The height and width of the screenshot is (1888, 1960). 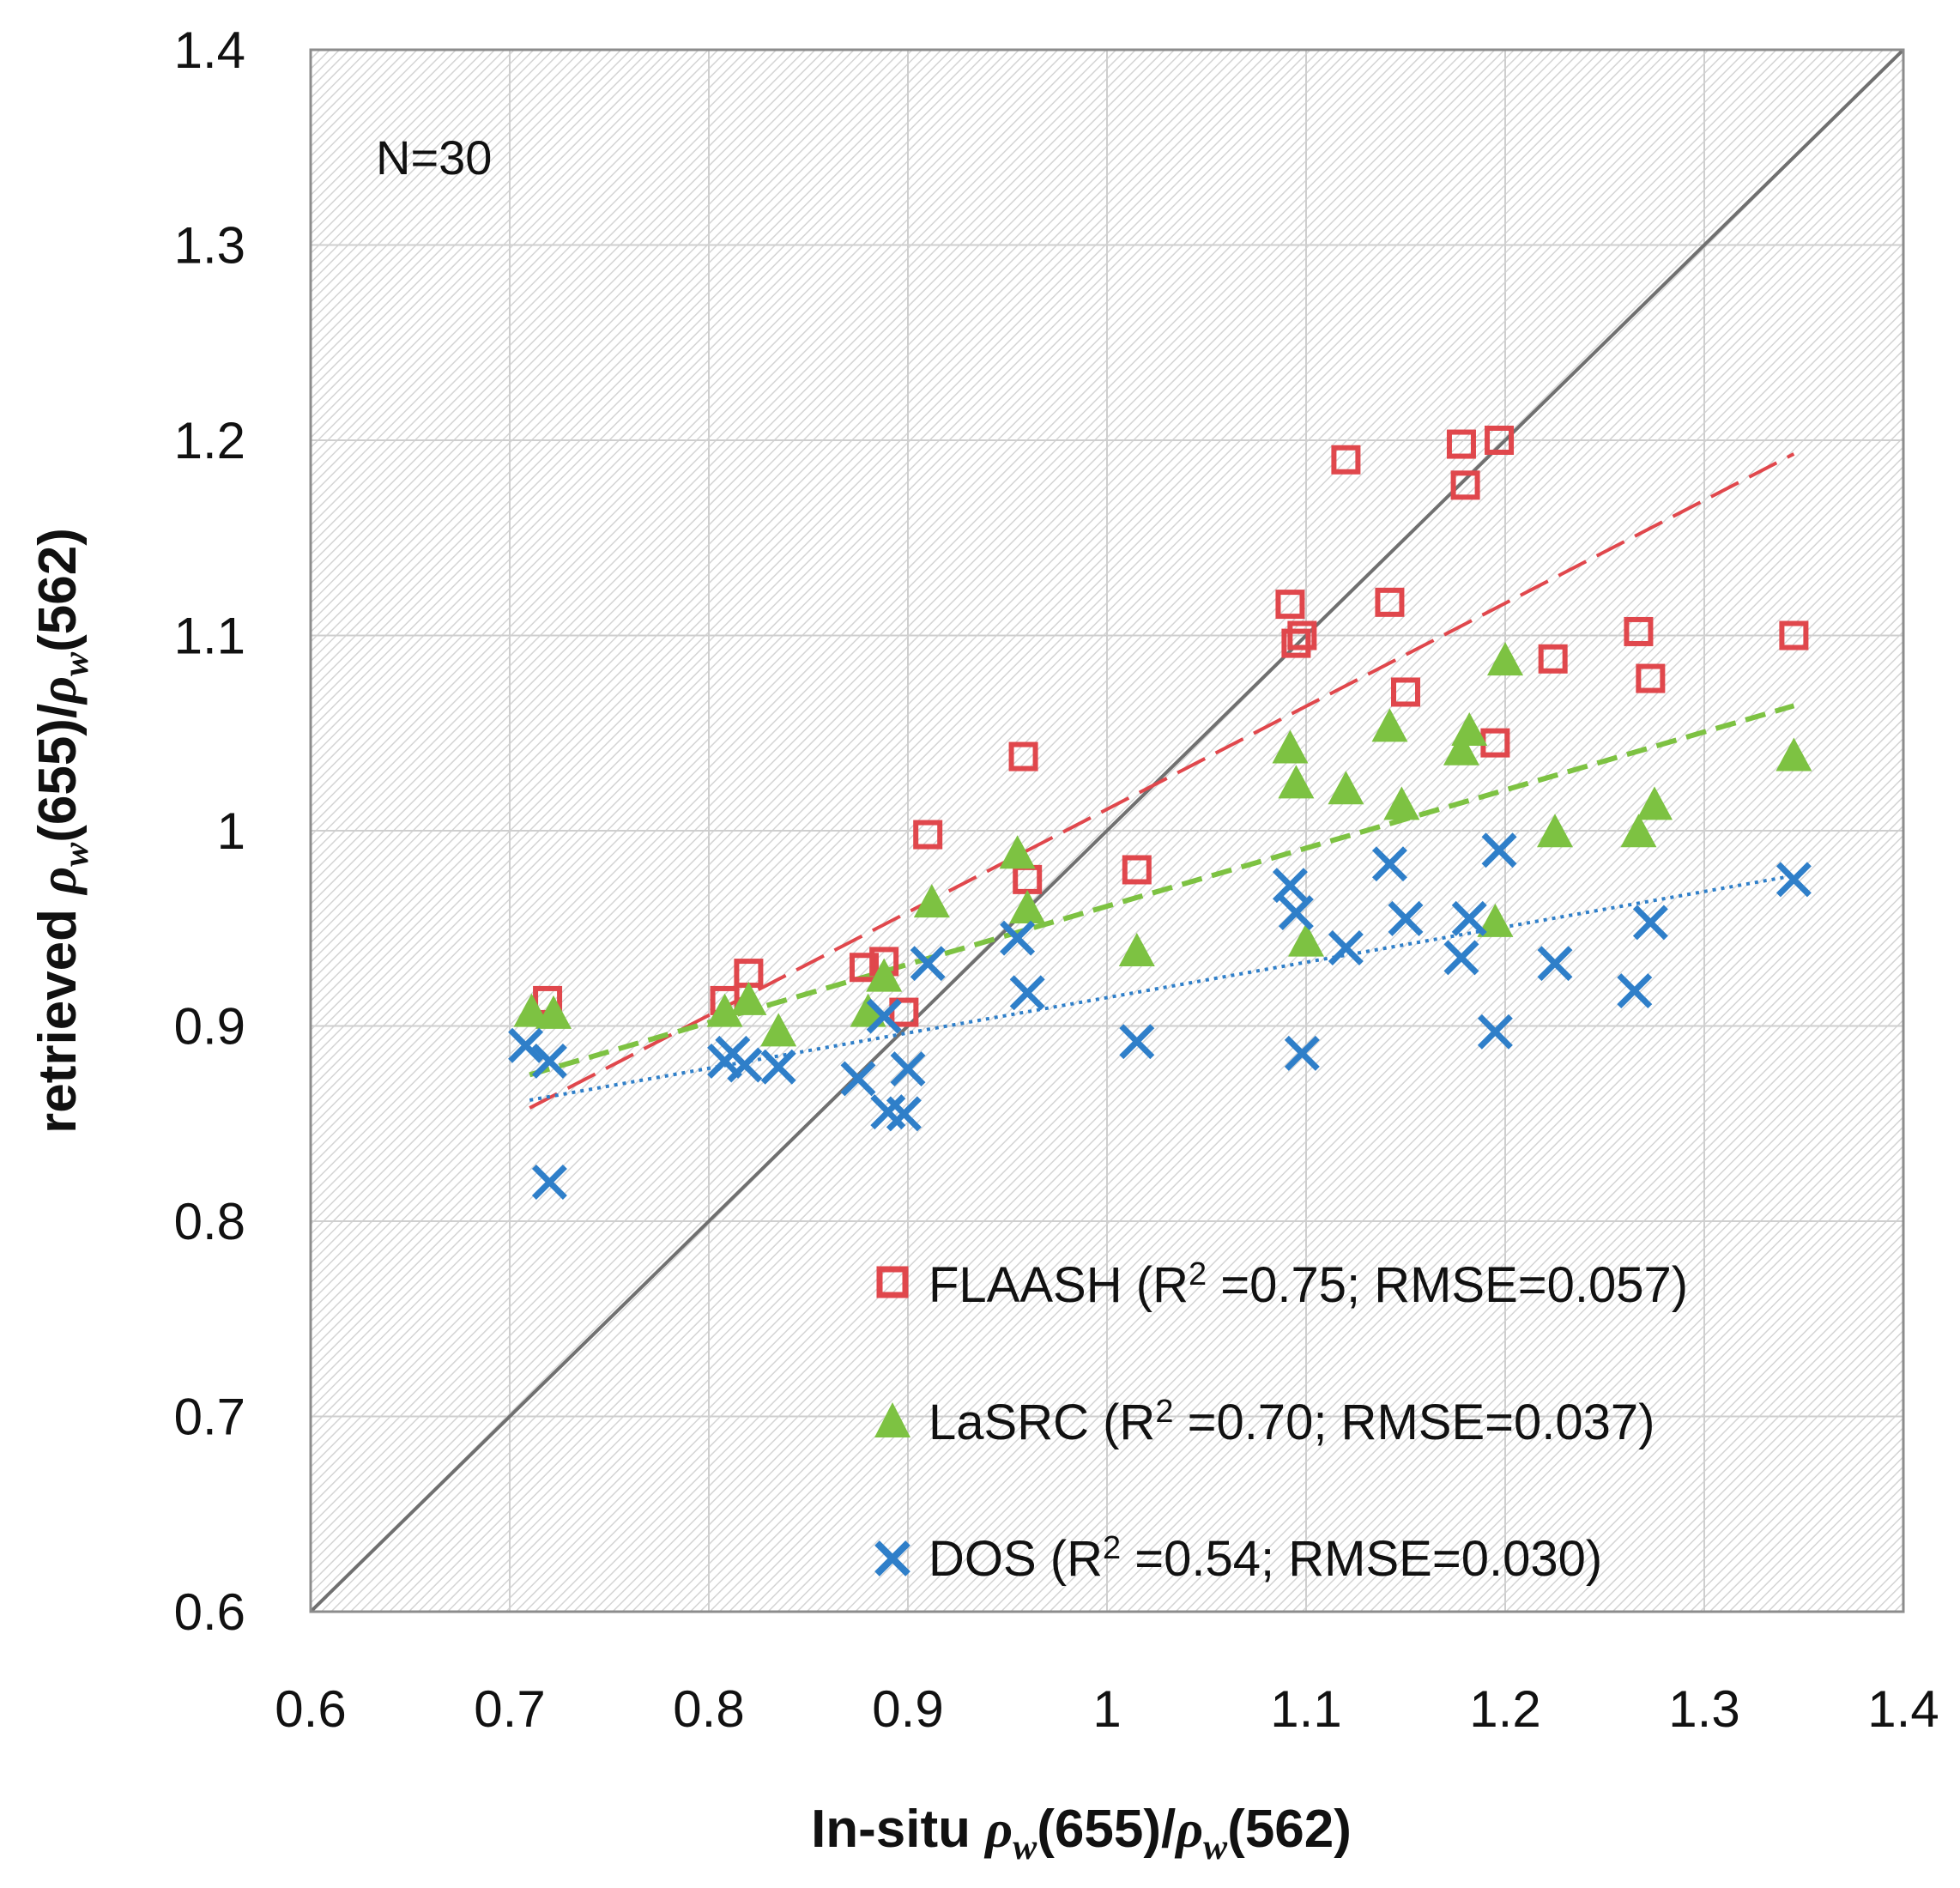 What do you see at coordinates (209, 440) in the screenshot?
I see `y-tick-label: 1.2` at bounding box center [209, 440].